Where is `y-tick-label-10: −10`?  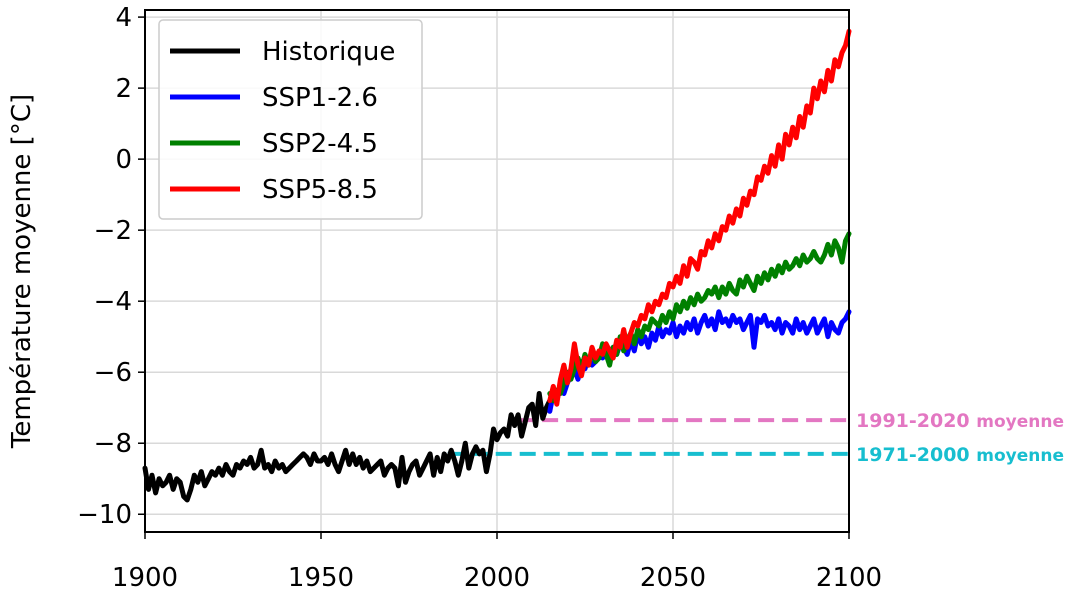
y-tick-label-10: −10 is located at coordinates (104, 515).